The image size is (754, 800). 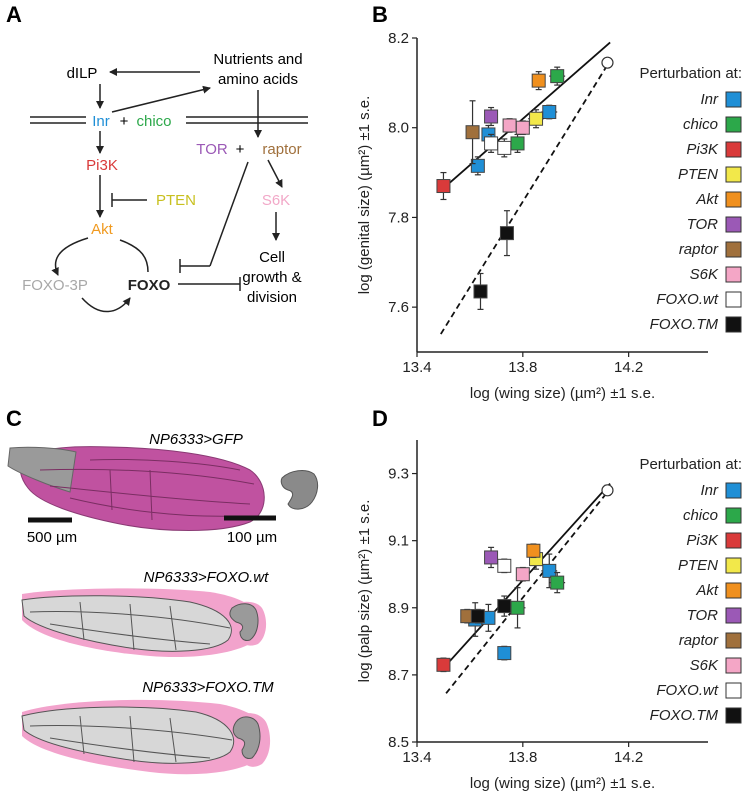 I want to click on panel-letter-d: D, so click(x=380, y=418).